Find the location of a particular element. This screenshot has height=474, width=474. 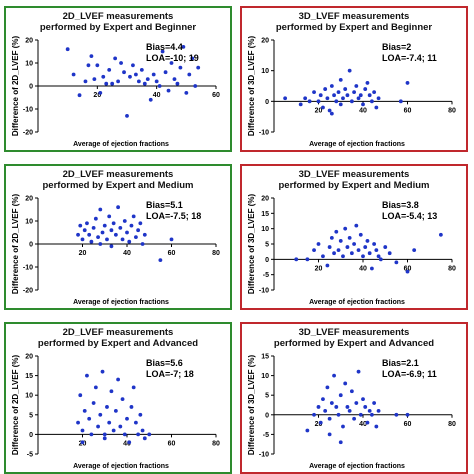

y-tick-label: 20 is located at coordinates (265, 41).